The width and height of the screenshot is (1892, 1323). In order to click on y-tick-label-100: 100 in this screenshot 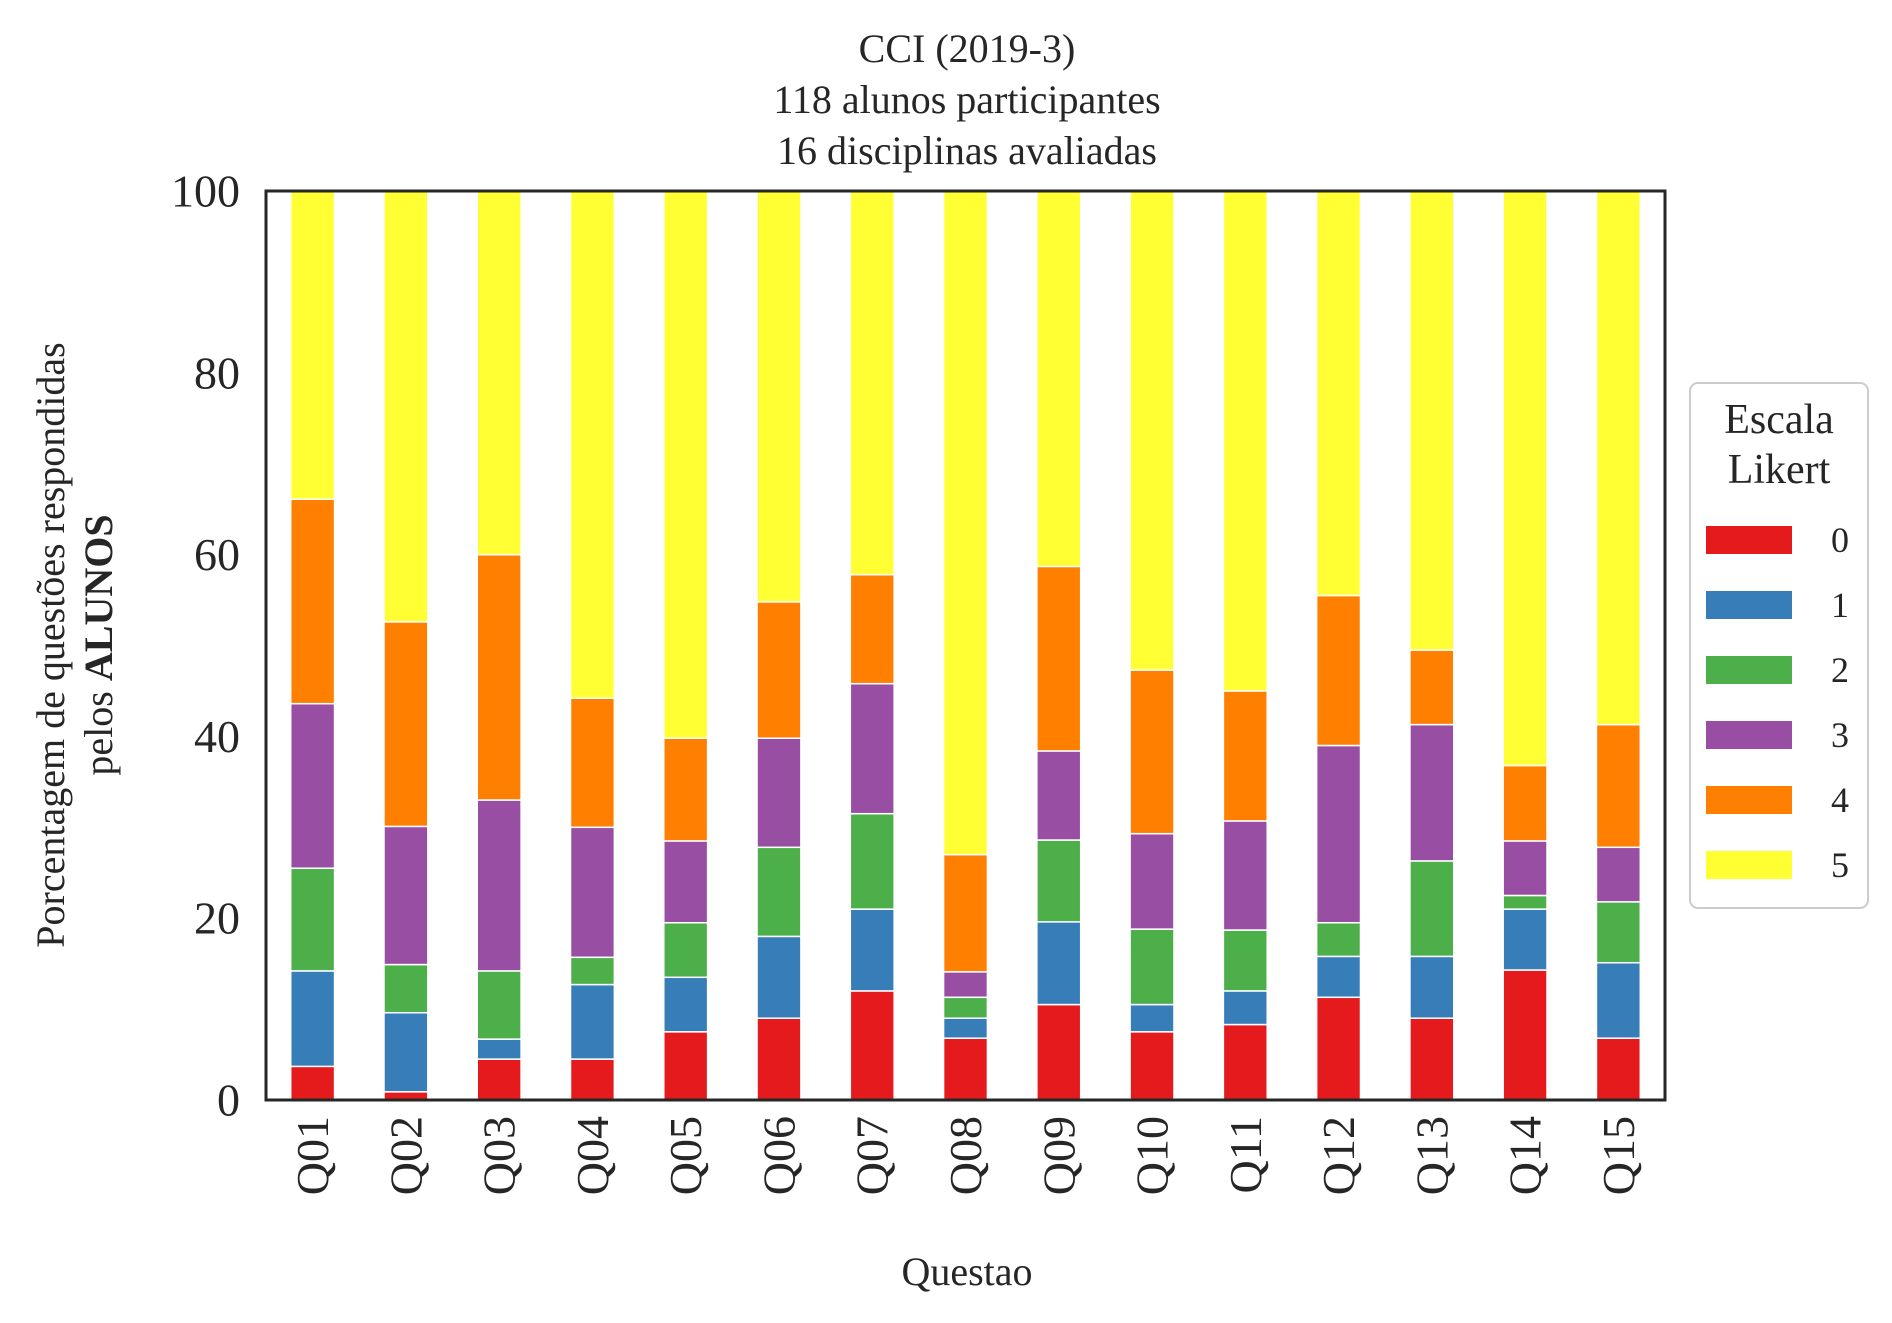, I will do `click(205, 191)`.